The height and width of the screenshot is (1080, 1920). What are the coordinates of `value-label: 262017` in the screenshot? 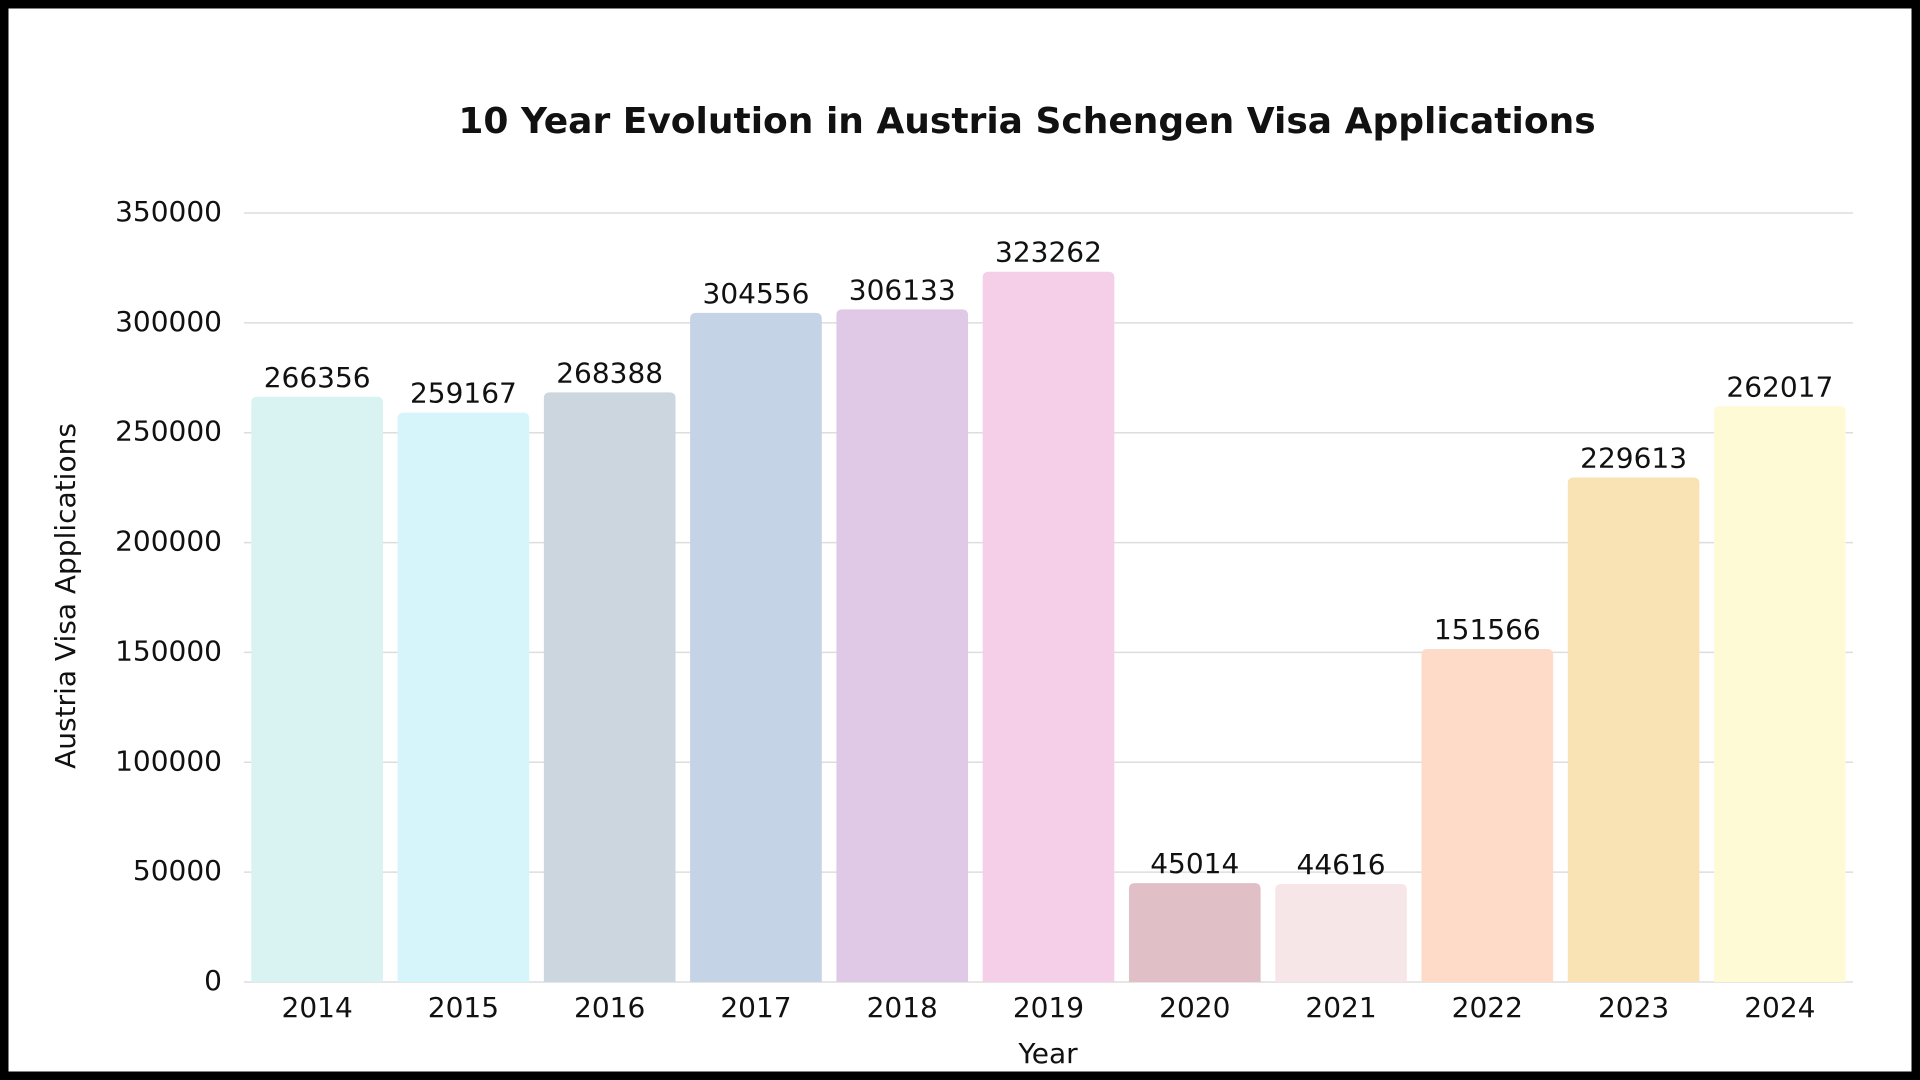 It's located at (1779, 386).